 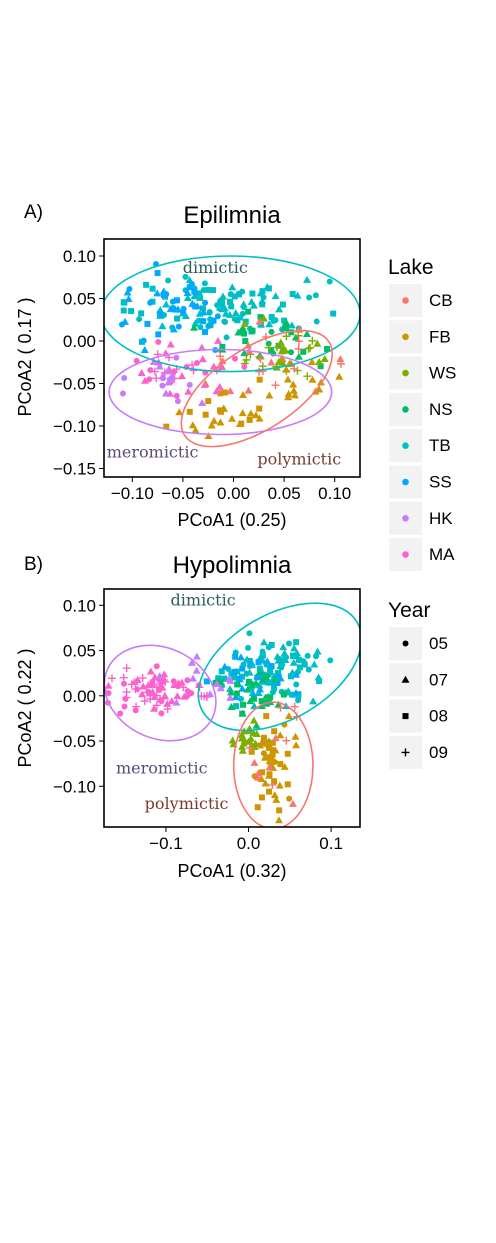 I want to click on legend-label-WS: WS, so click(x=442, y=373).